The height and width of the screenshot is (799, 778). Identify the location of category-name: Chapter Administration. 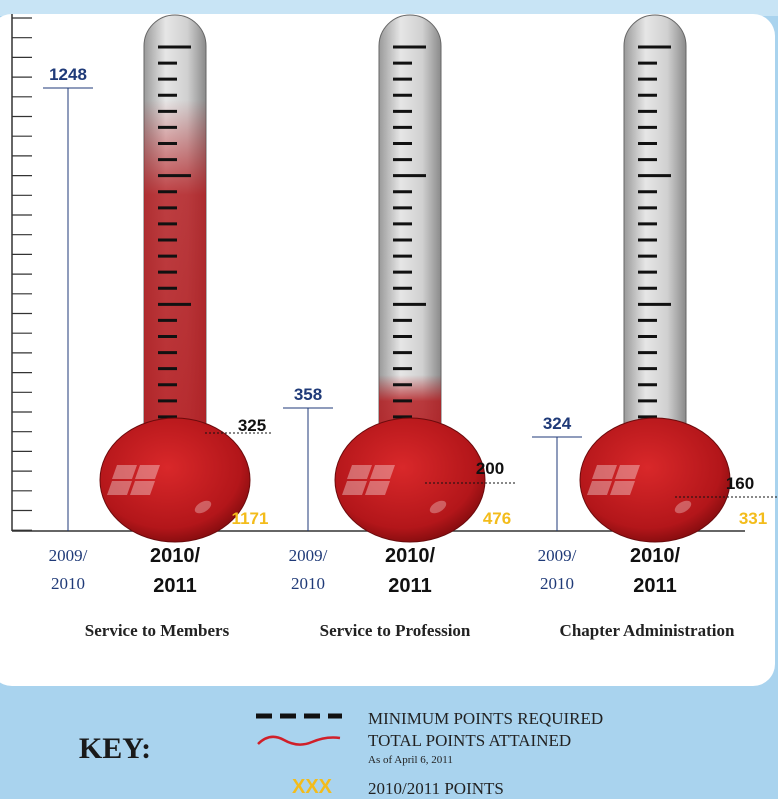
(647, 630).